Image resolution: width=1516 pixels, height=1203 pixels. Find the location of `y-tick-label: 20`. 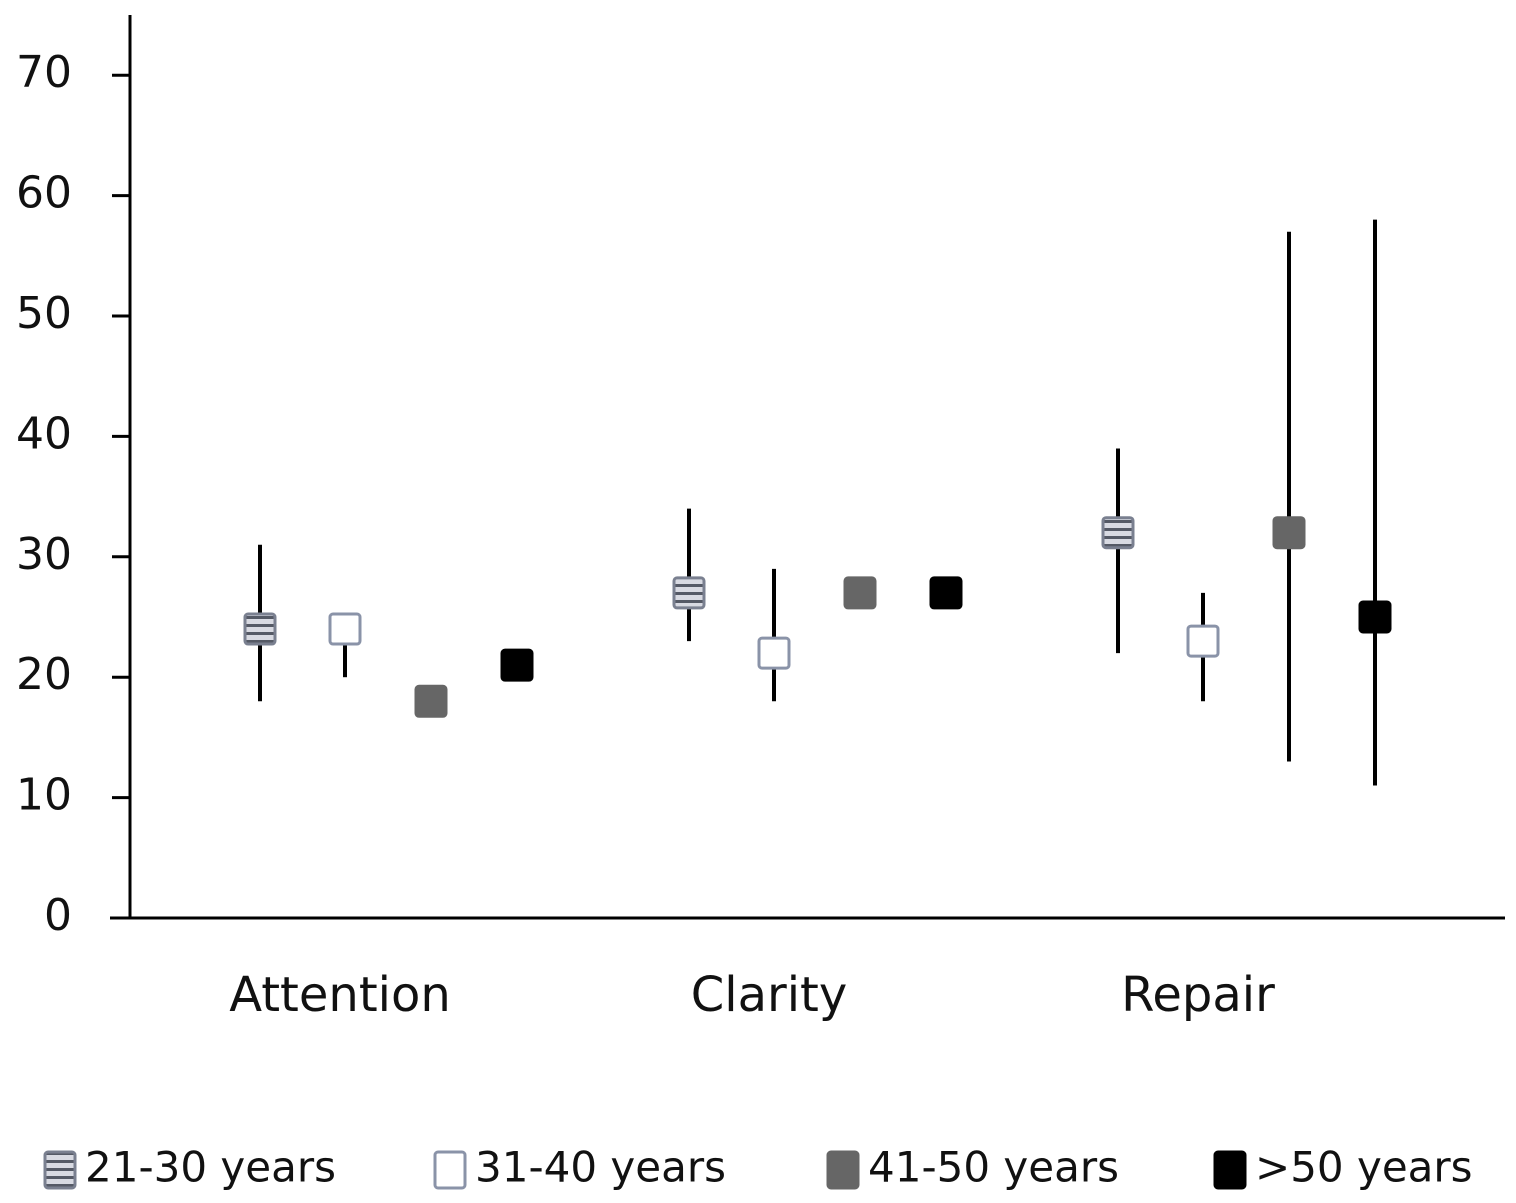

y-tick-label: 20 is located at coordinates (44, 674).